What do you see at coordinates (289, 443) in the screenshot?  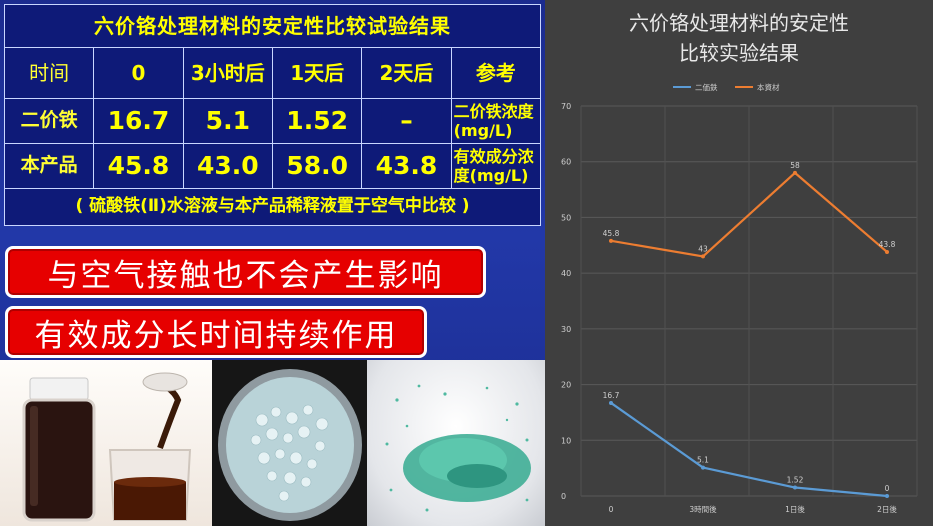 I see `crystal-granules-photo` at bounding box center [289, 443].